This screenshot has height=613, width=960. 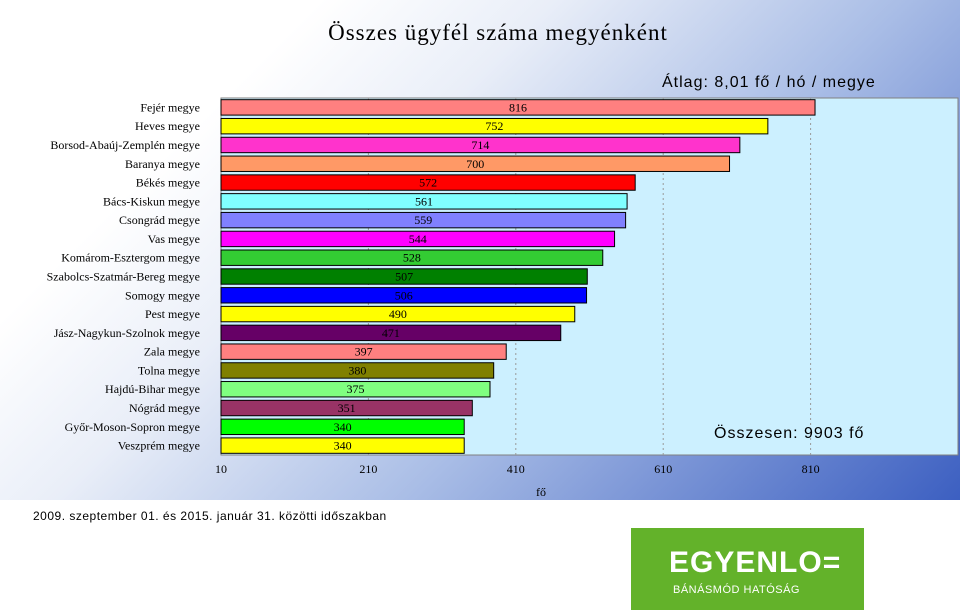 I want to click on logo-subtitle: BÁNÁSMÓD HATÓSÁG, so click(x=736, y=590).